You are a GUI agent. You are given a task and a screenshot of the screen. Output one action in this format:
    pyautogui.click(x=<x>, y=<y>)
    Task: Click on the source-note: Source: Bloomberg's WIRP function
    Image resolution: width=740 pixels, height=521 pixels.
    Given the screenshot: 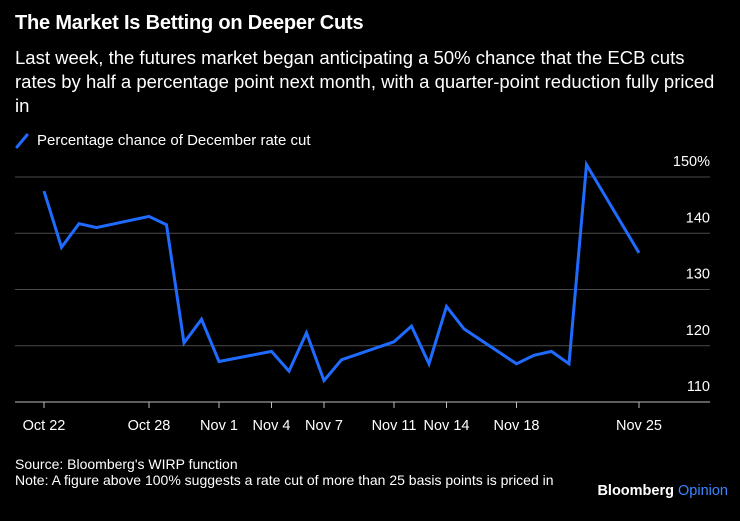 What is the action you would take?
    pyautogui.click(x=126, y=464)
    